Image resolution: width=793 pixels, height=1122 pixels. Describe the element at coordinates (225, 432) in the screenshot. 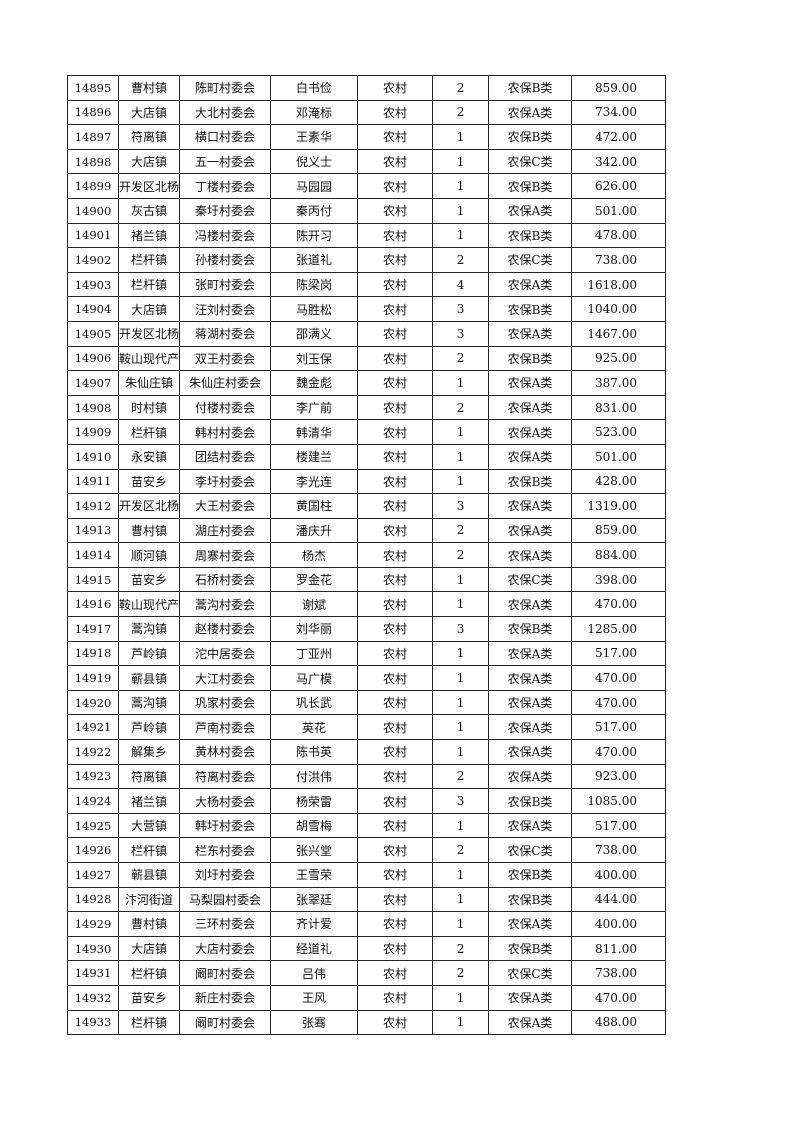

I see `village-committee-cell: 韩村村委会` at that location.